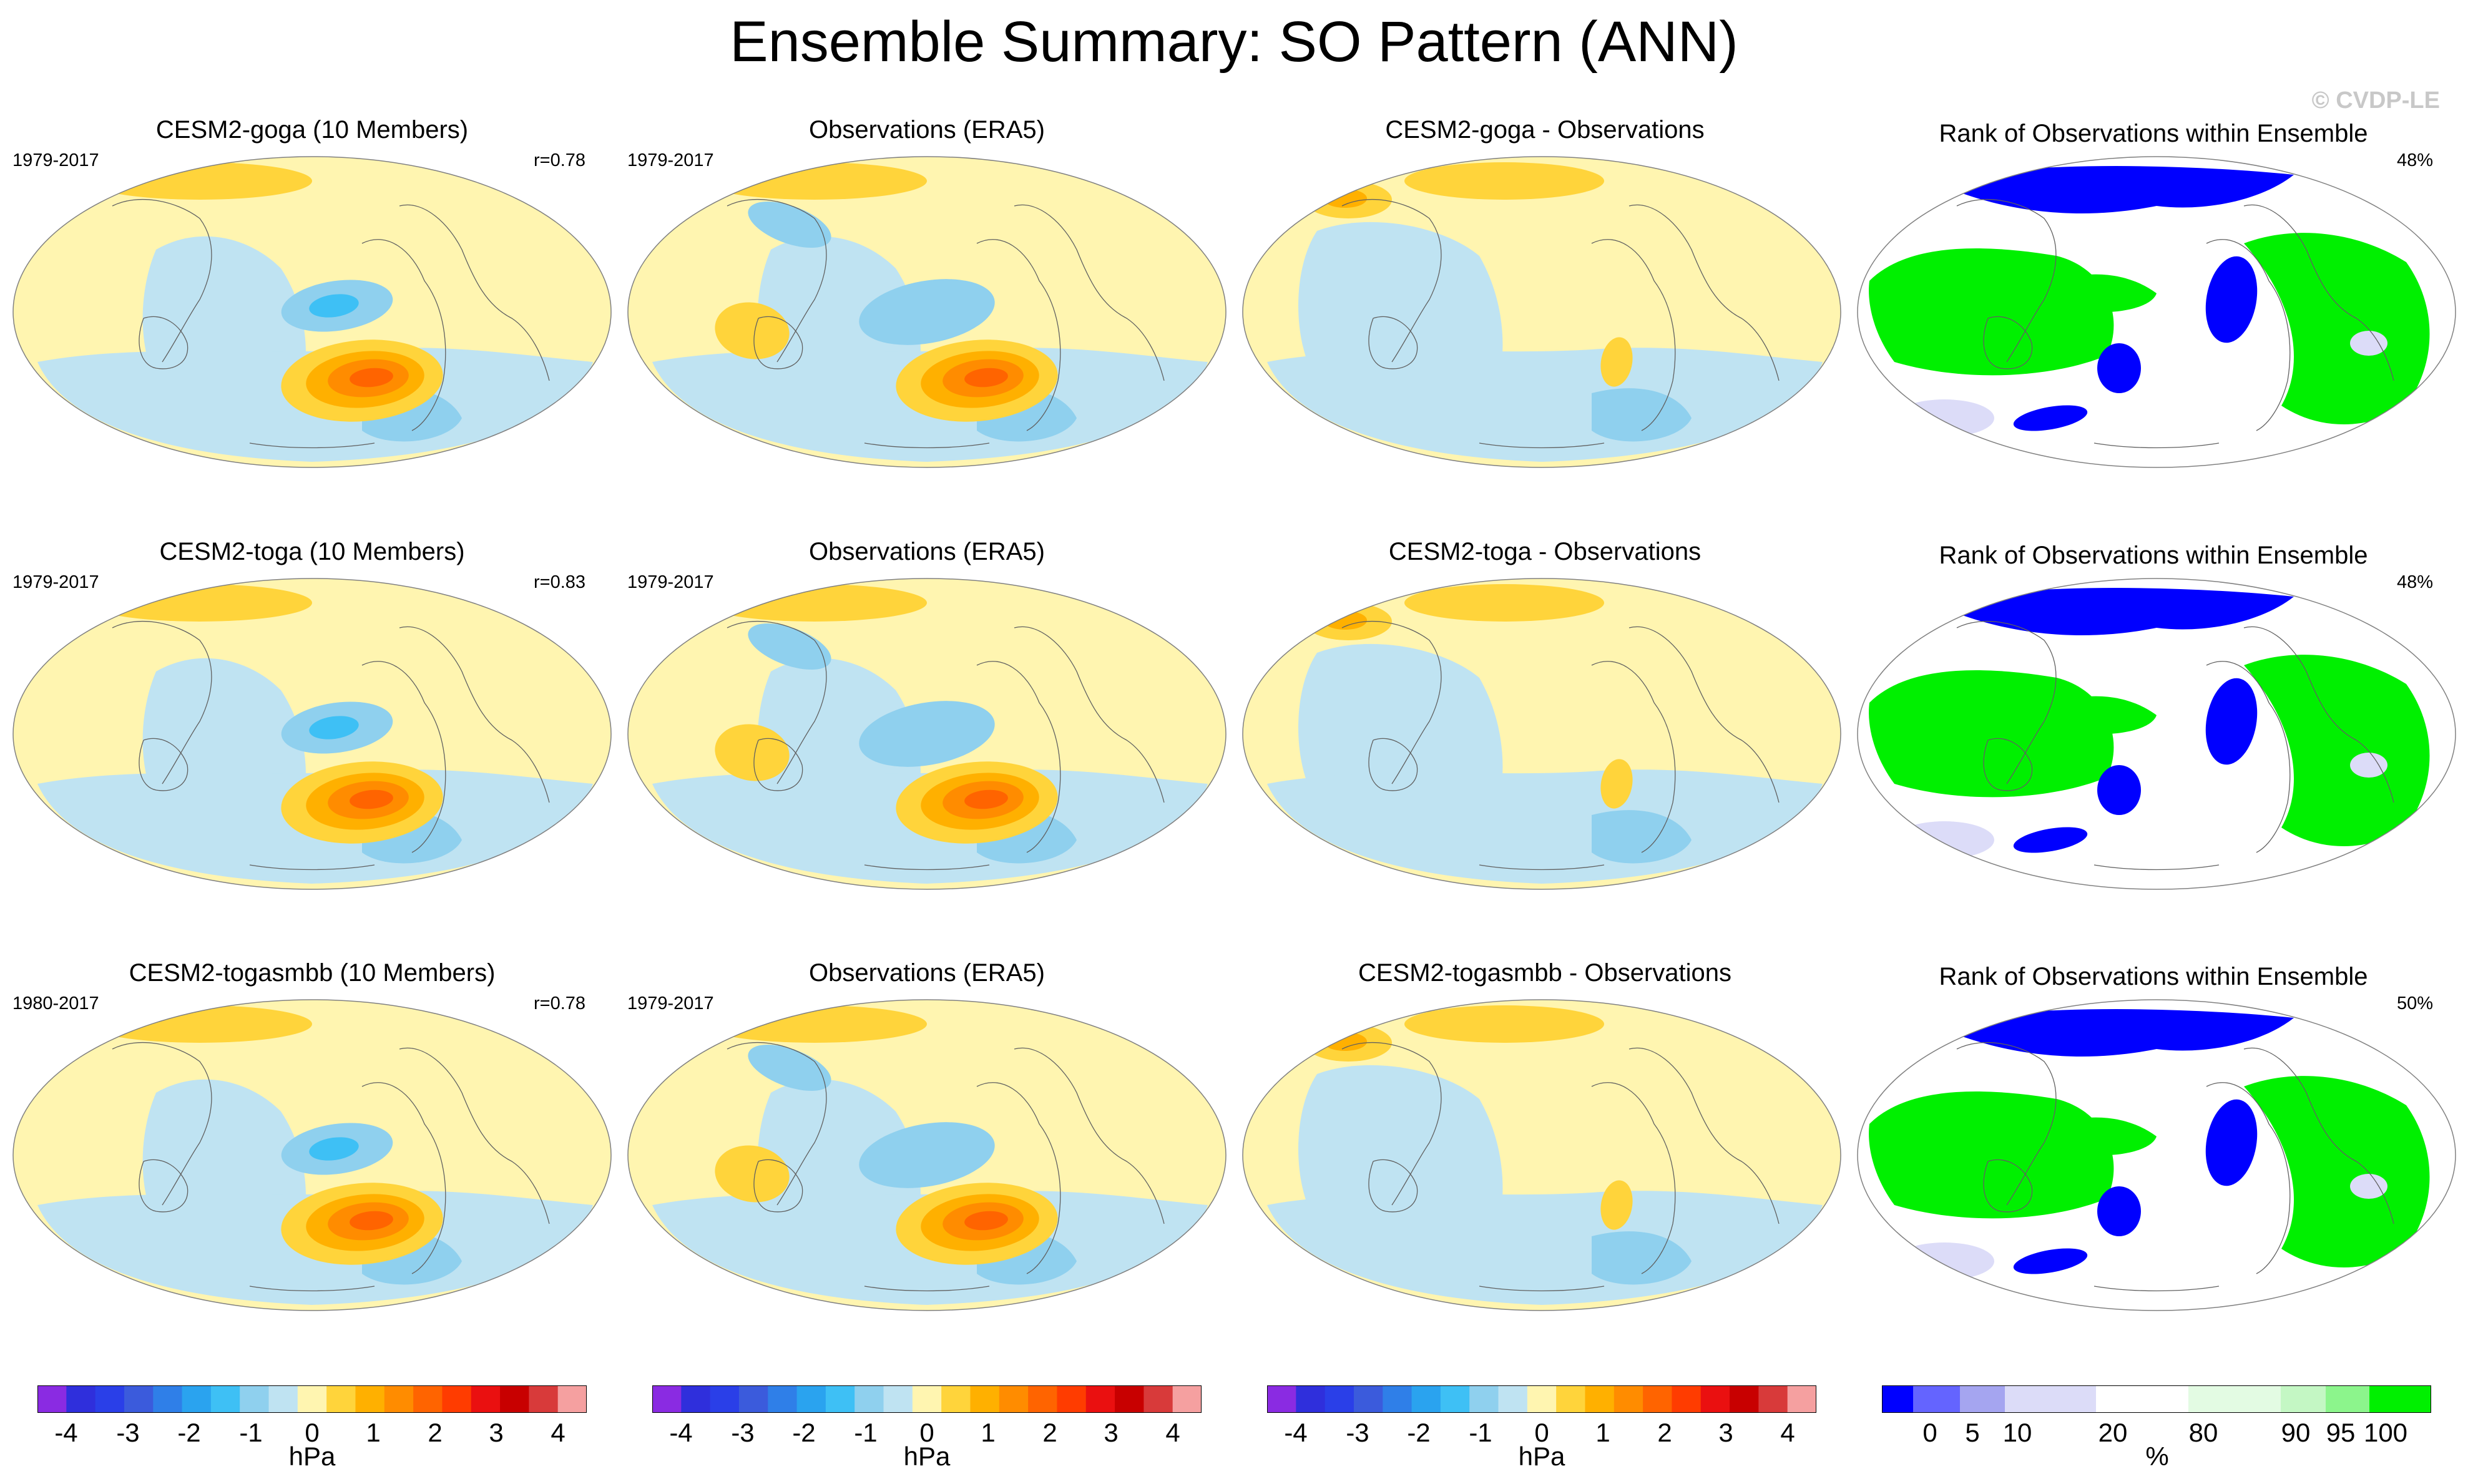 This screenshot has height=1484, width=2468. I want to click on model-map-row3, so click(312, 1155).